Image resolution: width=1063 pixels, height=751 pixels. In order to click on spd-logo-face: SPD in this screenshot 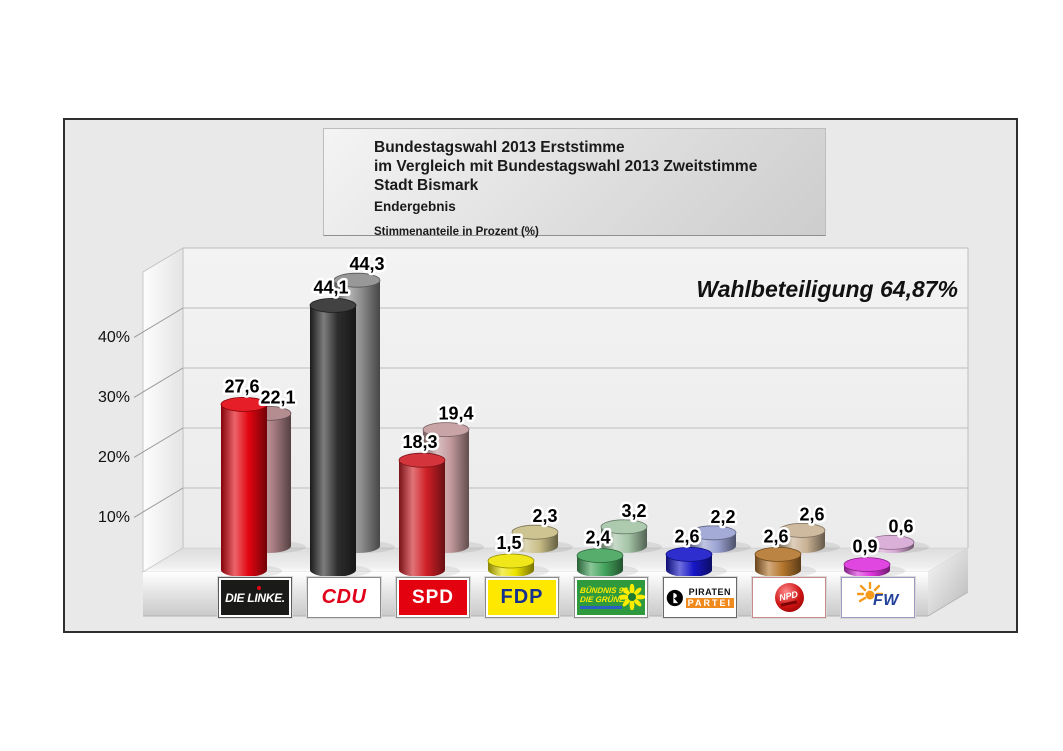, I will do `click(433, 597)`.